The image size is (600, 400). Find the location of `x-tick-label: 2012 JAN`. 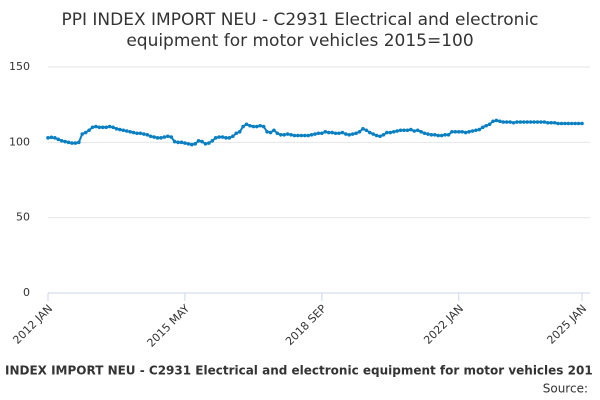

x-tick-label: 2012 JAN is located at coordinates (32, 324).